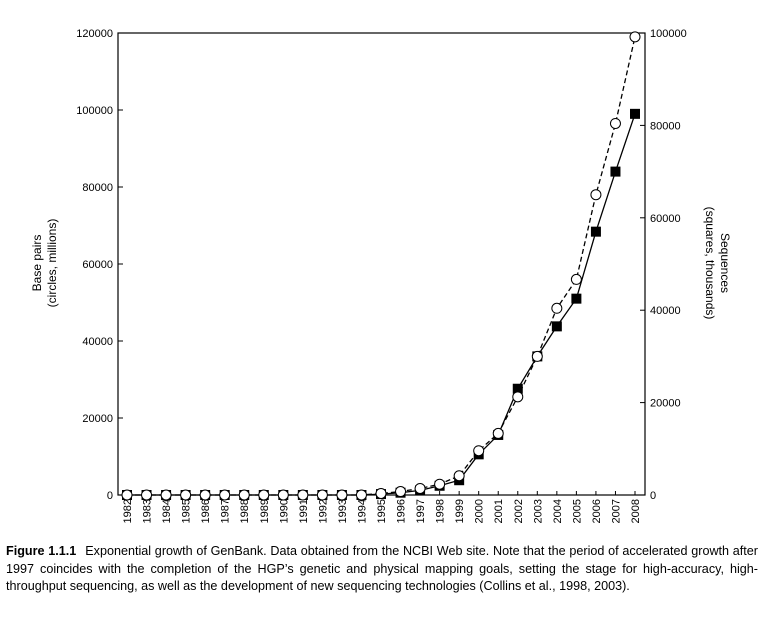 The height and width of the screenshot is (625, 763). What do you see at coordinates (110, 496) in the screenshot?
I see `y-tick-label: 0` at bounding box center [110, 496].